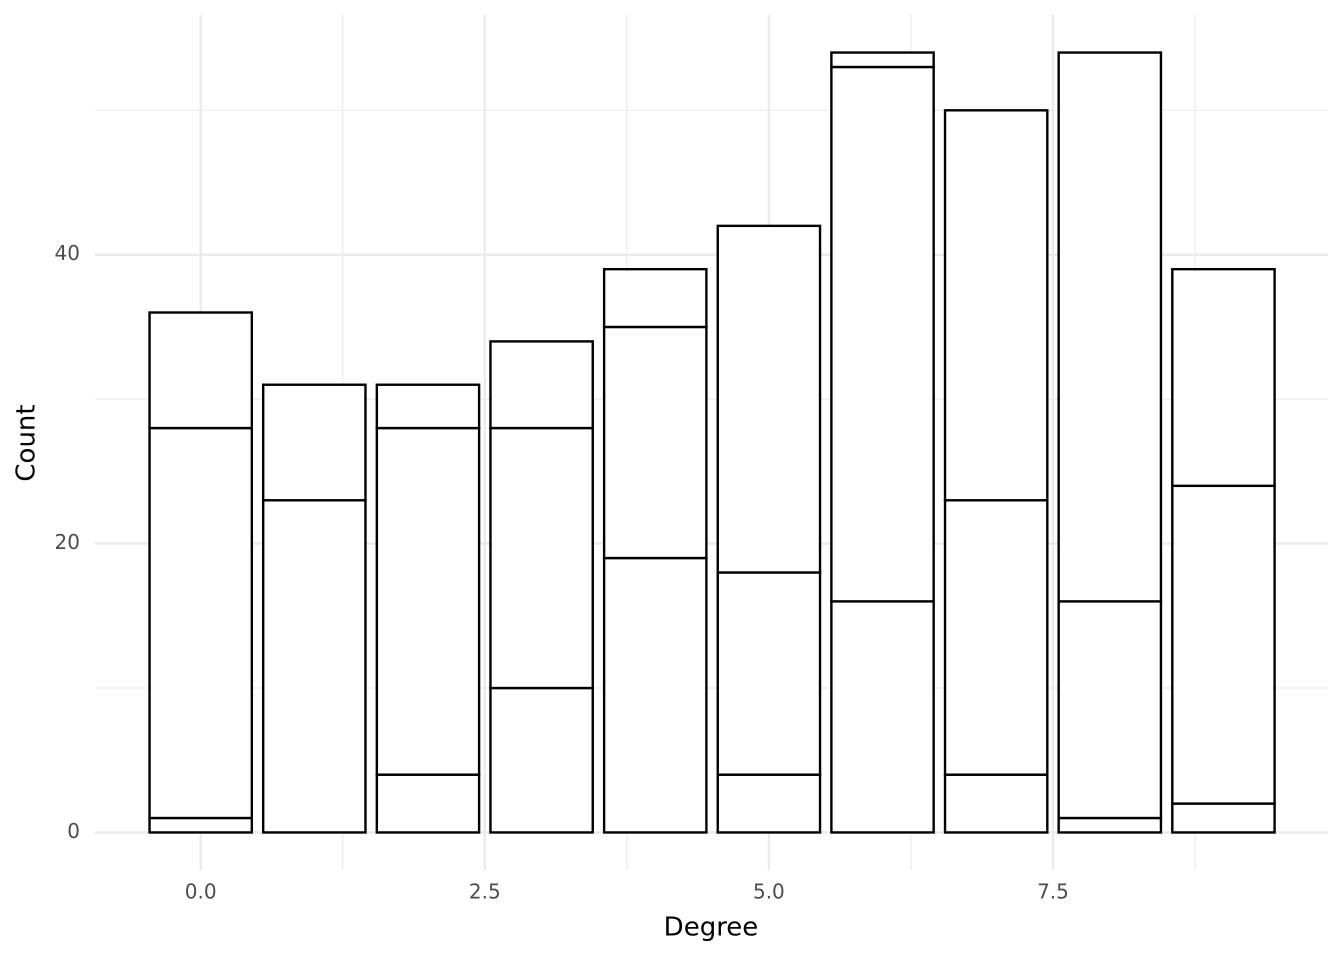  Describe the element at coordinates (711, 928) in the screenshot. I see `x-axis-title: Degree` at that location.